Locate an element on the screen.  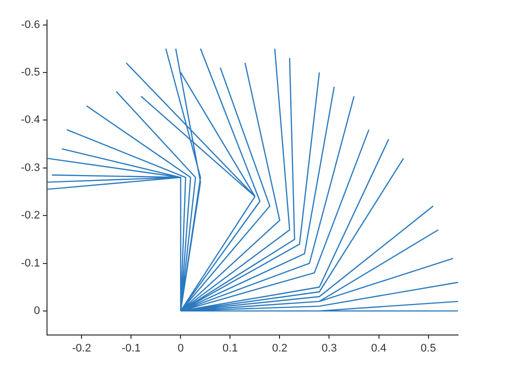
y-tick-label: -0.2 is located at coordinates (30, 216).